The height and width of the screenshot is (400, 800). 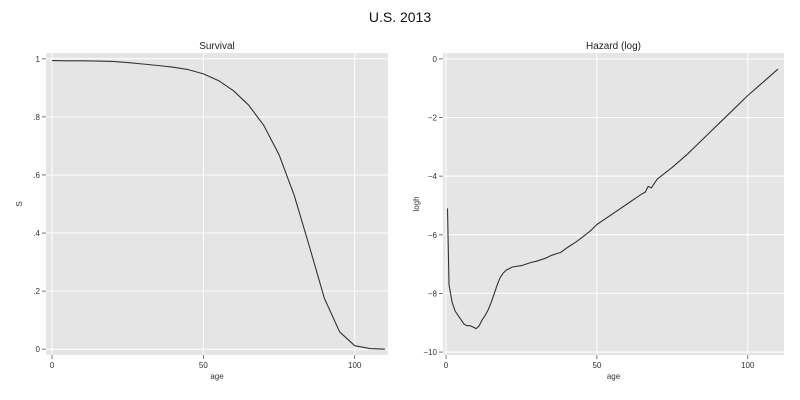 What do you see at coordinates (435, 59) in the screenshot?
I see `hazard-y-tick-label: 0` at bounding box center [435, 59].